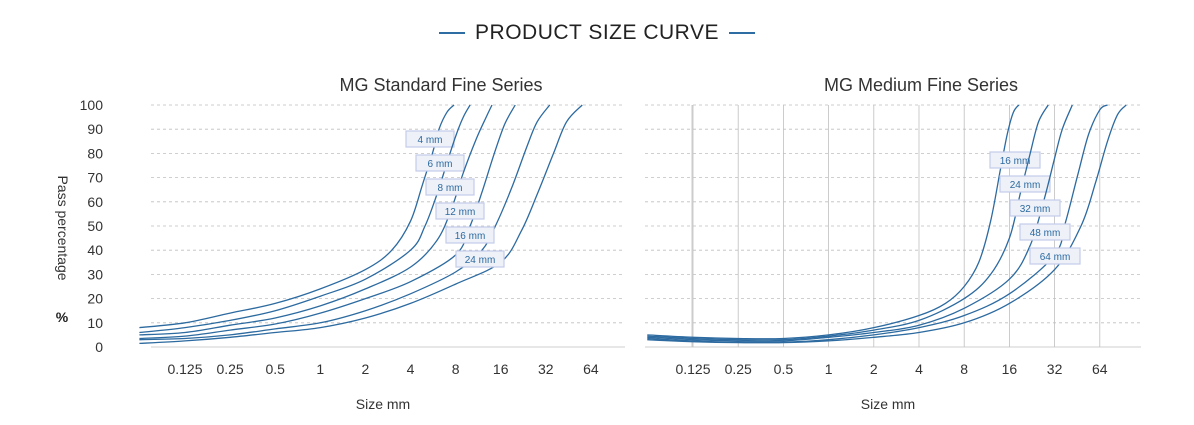 The width and height of the screenshot is (1194, 425). Describe the element at coordinates (95, 129) in the screenshot. I see `y-tick-label-90: 90` at that location.